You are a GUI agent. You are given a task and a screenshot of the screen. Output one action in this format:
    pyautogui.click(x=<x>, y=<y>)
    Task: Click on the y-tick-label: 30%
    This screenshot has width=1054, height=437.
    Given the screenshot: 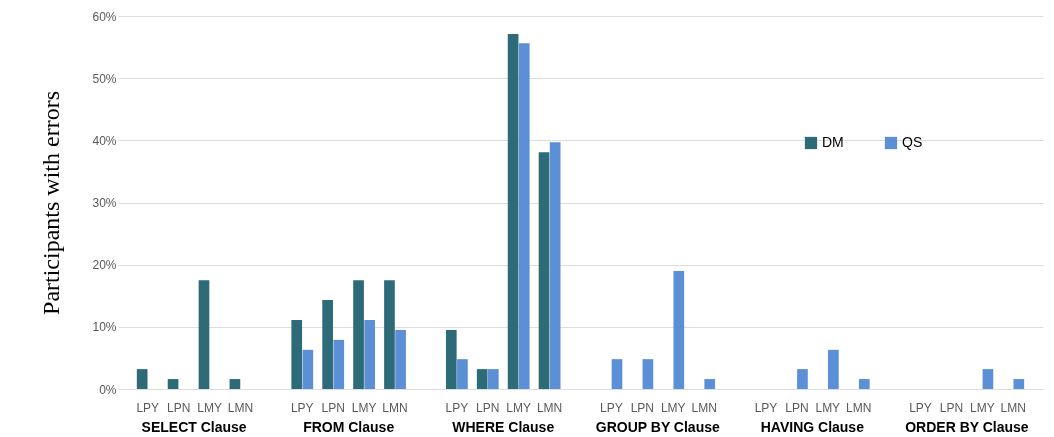 What is the action you would take?
    pyautogui.click(x=104, y=203)
    